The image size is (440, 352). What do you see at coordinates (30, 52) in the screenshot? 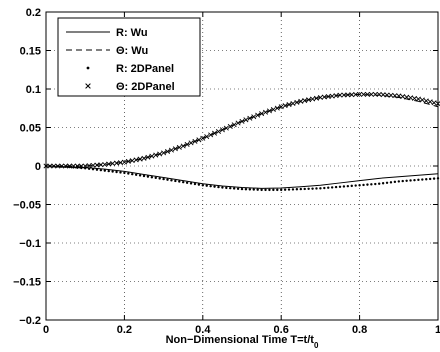
I see `y-tick-label: 0.15` at bounding box center [30, 52].